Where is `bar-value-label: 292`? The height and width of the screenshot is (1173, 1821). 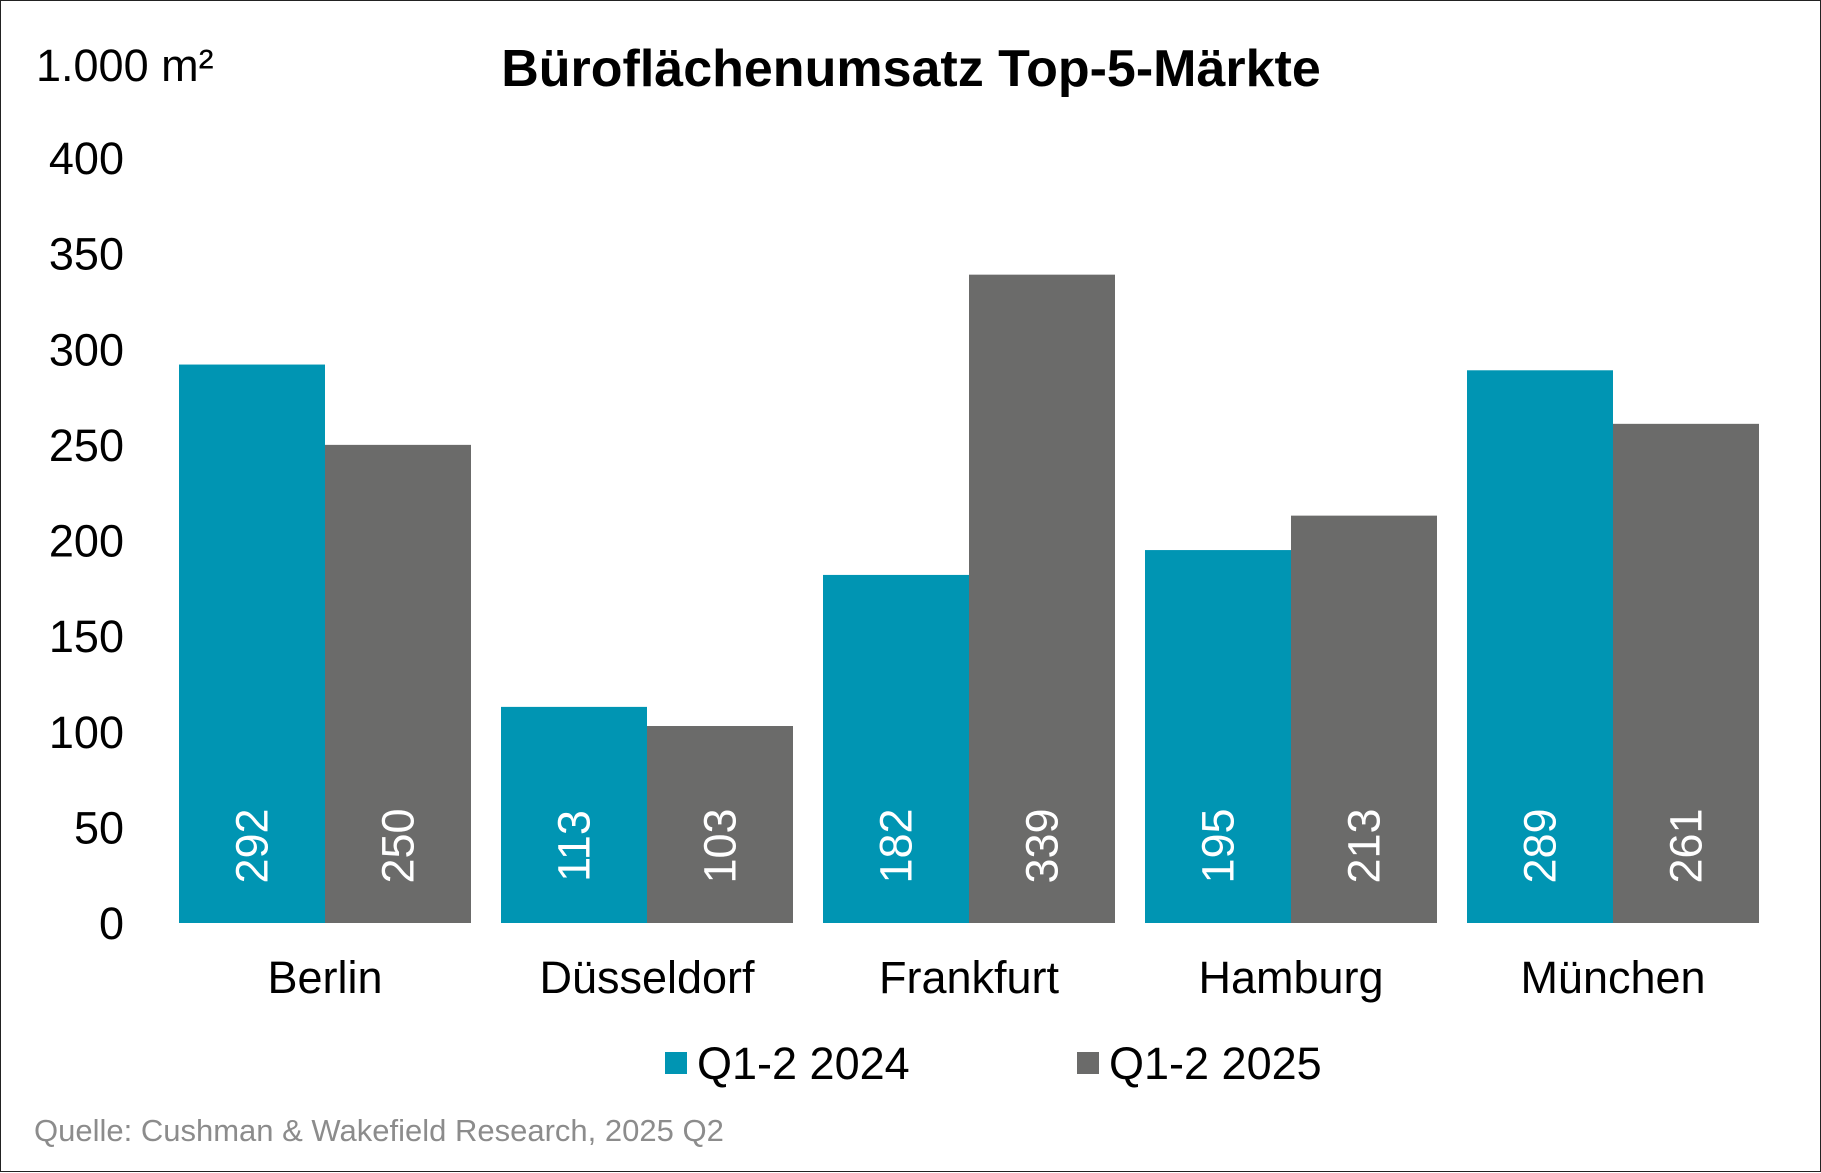 bar-value-label: 292 is located at coordinates (252, 845).